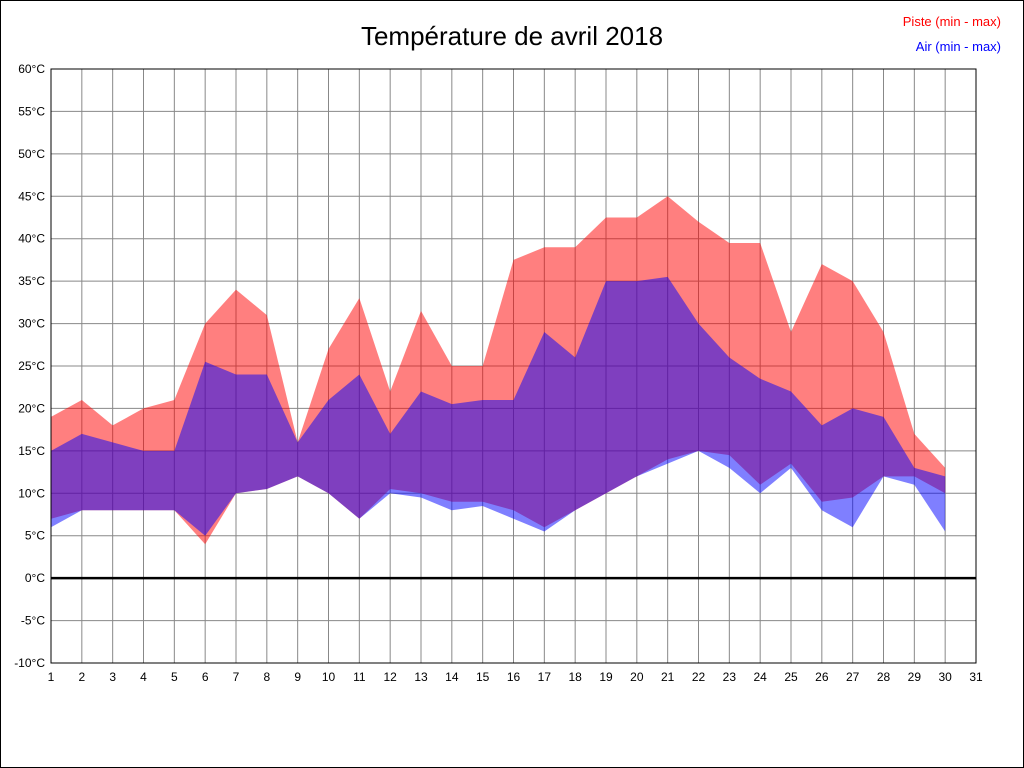 This screenshot has height=768, width=1024. Describe the element at coordinates (730, 677) in the screenshot. I see `svg-text: 23` at that location.